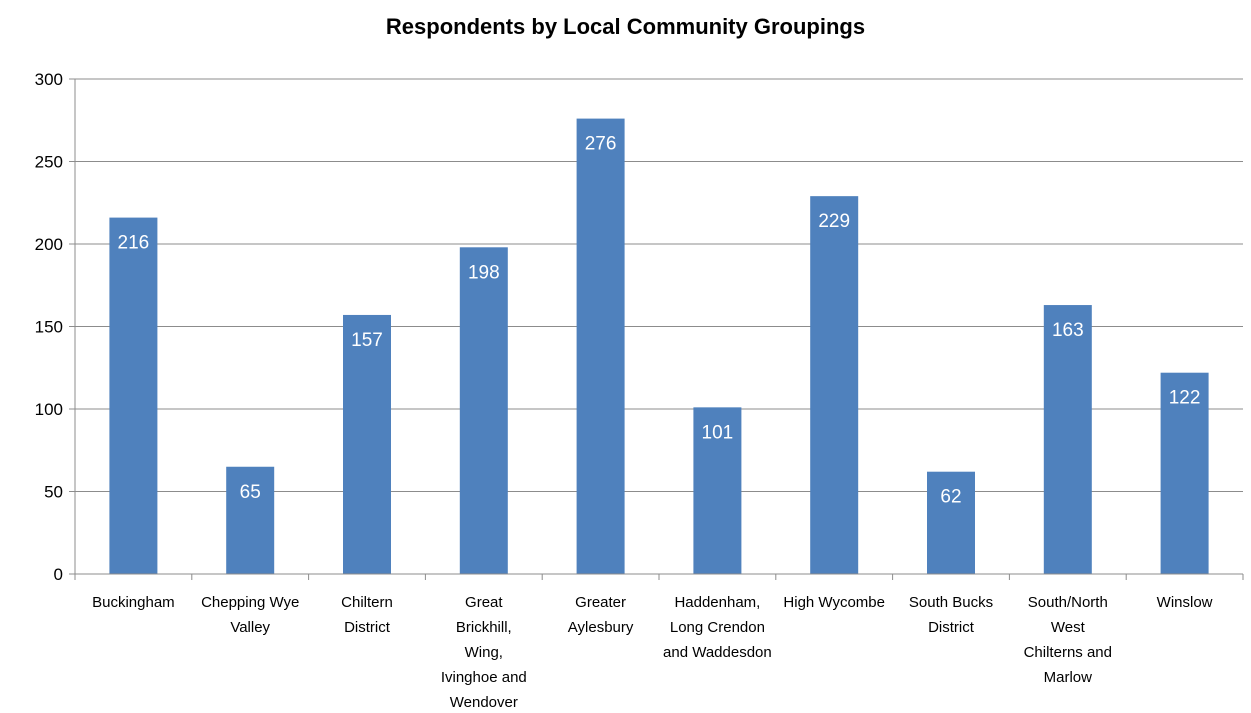  I want to click on data-label: 62, so click(950, 497).